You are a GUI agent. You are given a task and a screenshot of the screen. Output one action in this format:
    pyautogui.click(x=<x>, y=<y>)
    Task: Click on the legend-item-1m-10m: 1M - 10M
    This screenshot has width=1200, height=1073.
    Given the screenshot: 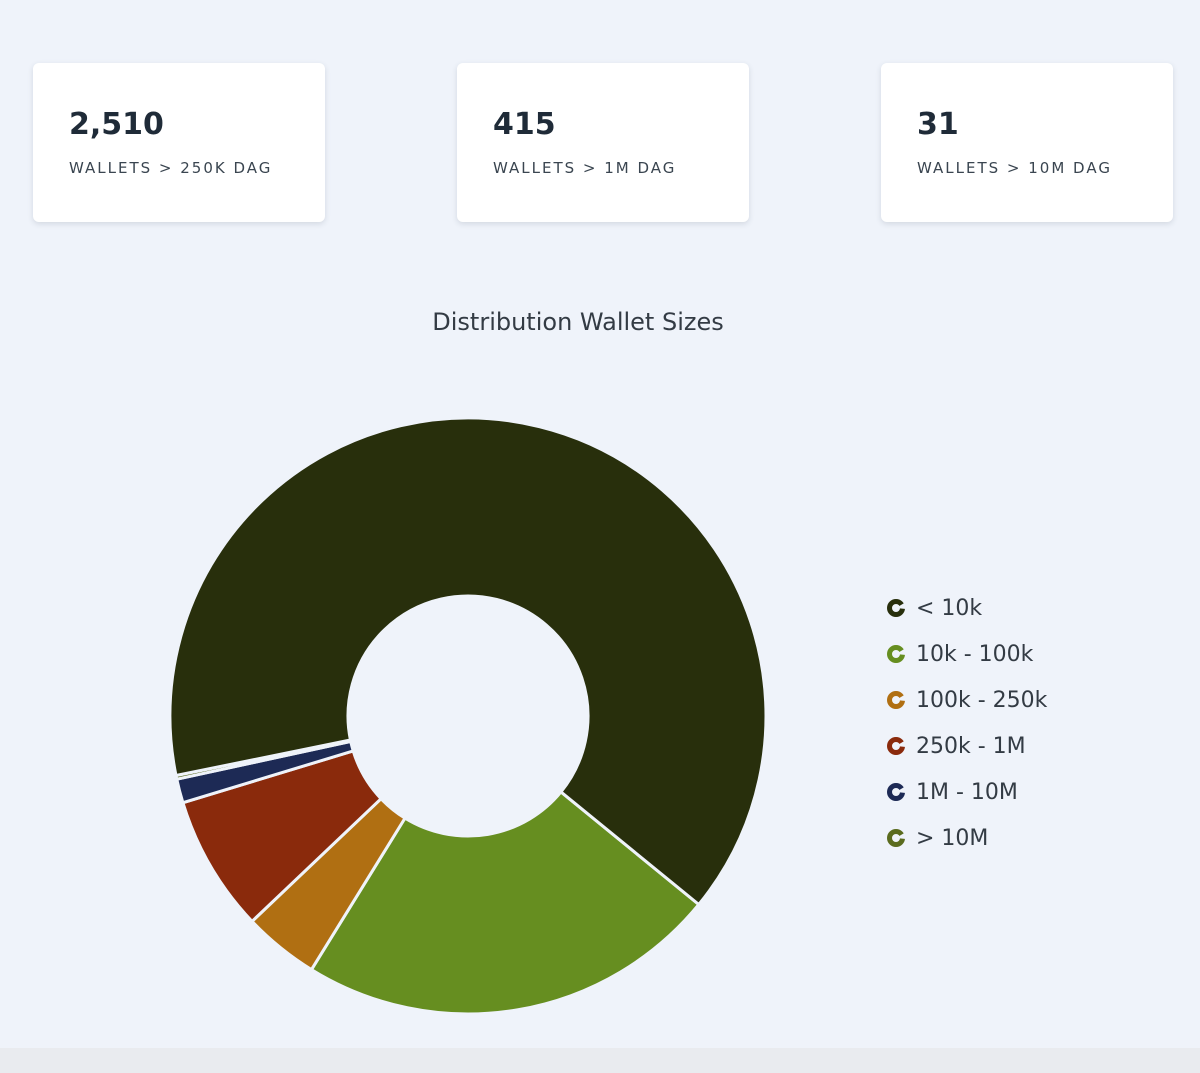 What is the action you would take?
    pyautogui.click(x=966, y=792)
    